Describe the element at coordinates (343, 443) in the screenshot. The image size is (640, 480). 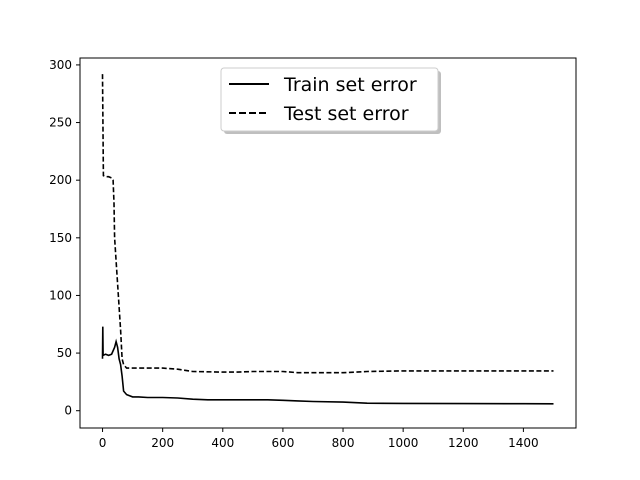
I see `x-tick-label: 800` at that location.